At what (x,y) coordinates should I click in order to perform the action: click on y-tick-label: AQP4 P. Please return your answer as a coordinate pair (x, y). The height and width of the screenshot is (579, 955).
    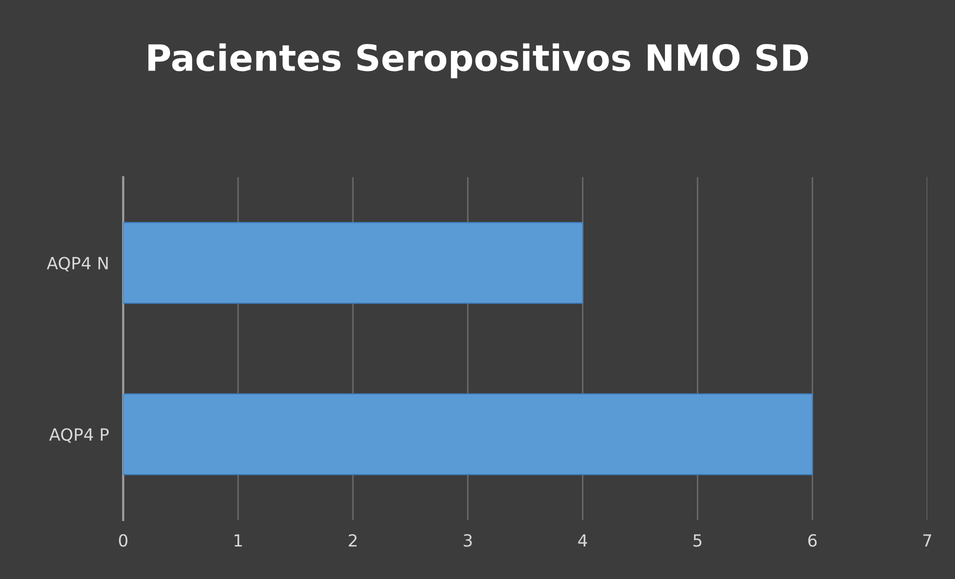
    Looking at the image, I should click on (79, 435).